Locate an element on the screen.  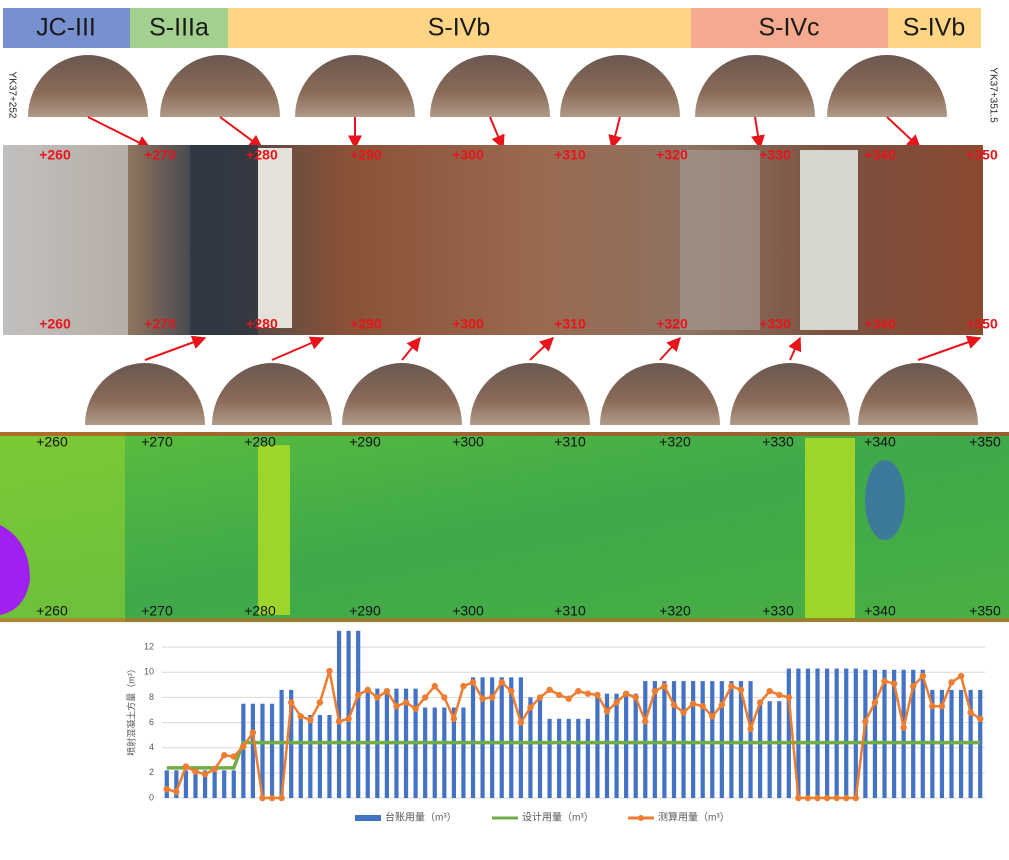
station-label: +270 is located at coordinates (160, 324).